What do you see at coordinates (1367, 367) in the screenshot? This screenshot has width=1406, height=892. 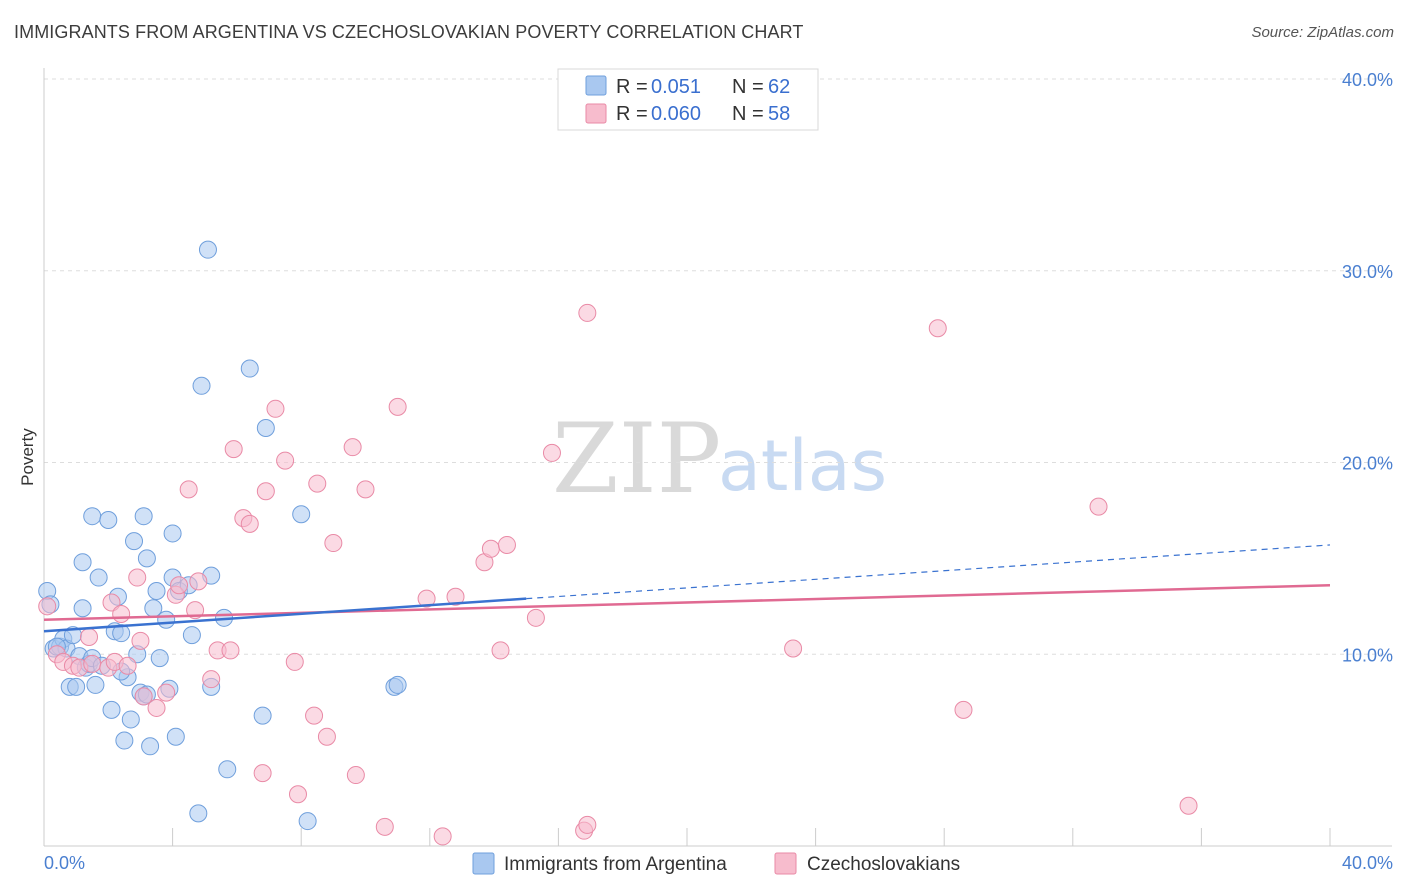 I see `y-axis-tick-labels: 10.0% 20.0% 30.0% 40.0%` at bounding box center [1367, 367].